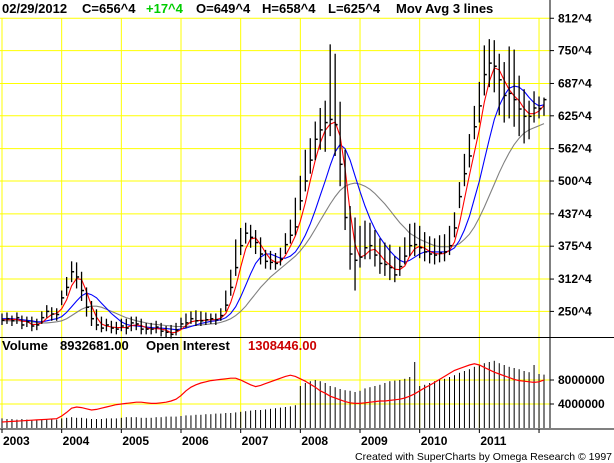  Describe the element at coordinates (270, 438) in the screenshot. I see `x-axis-labels: 2003 2004 2005 2006 2007 2008 2009 2010 2011` at that location.